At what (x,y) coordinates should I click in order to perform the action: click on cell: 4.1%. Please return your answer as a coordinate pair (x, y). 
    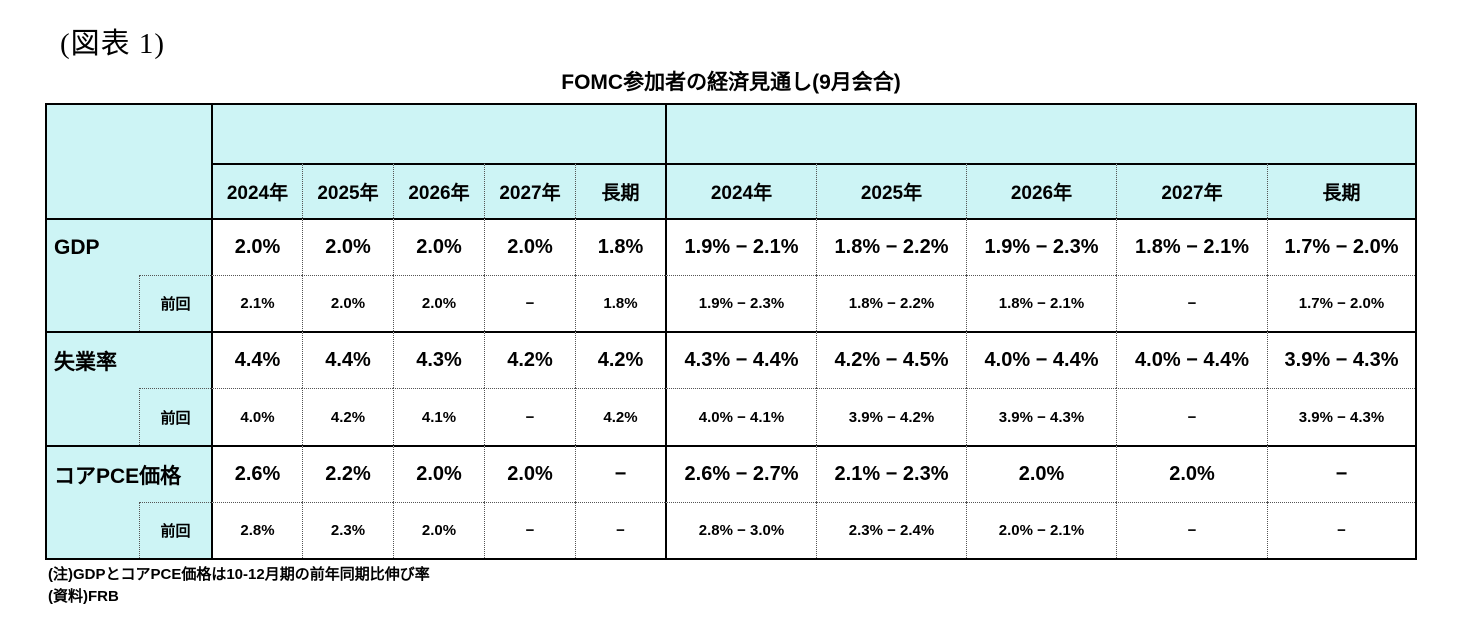
    Looking at the image, I should click on (438, 416).